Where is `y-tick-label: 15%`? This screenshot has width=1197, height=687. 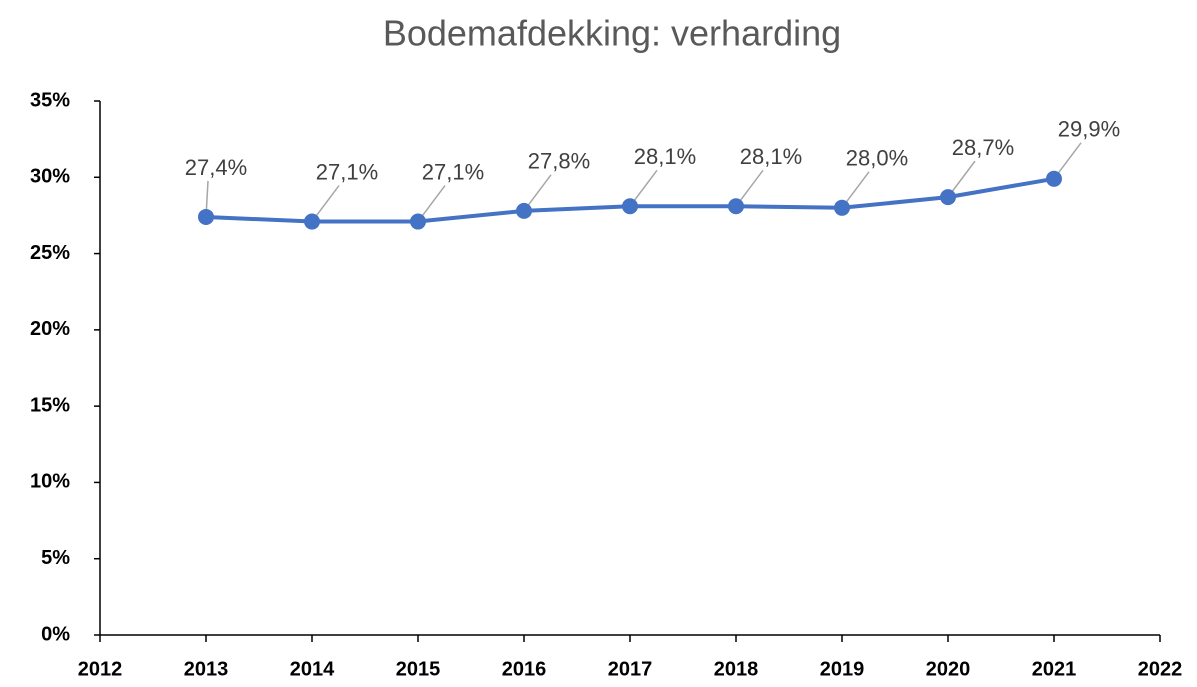
y-tick-label: 15% is located at coordinates (50, 405).